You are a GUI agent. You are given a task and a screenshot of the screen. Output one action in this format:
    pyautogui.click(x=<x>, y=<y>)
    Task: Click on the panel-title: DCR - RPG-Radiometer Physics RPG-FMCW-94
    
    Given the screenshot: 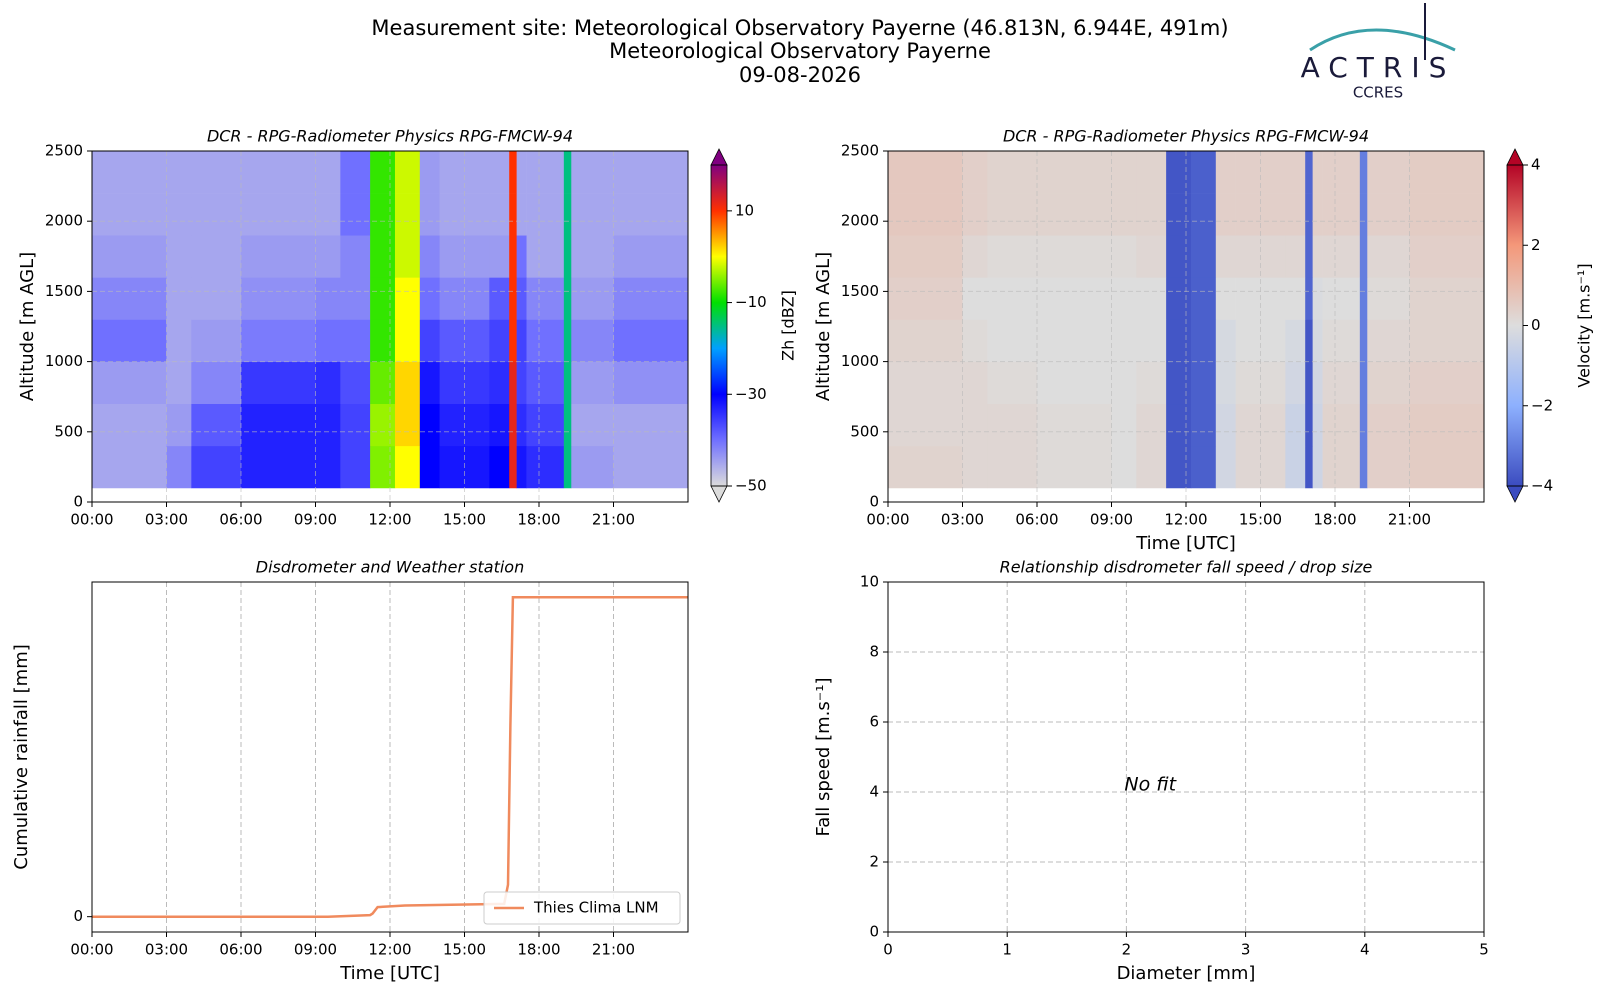 What is the action you would take?
    pyautogui.click(x=1186, y=136)
    